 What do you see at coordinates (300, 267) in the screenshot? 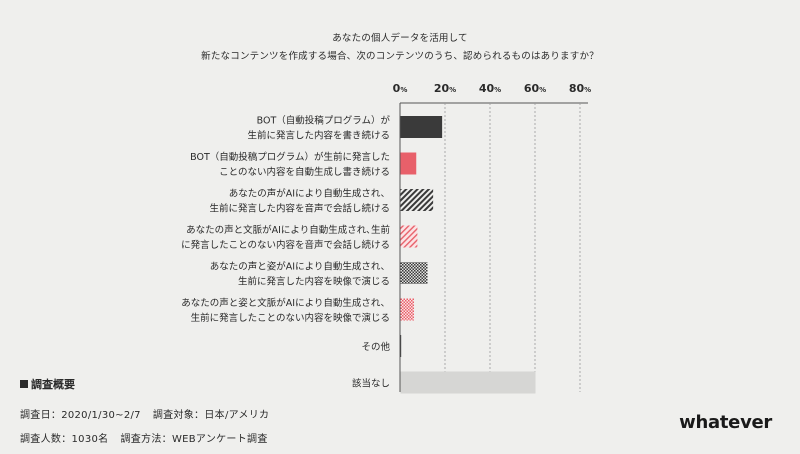
I see `category-label: あなたの声と姿がAIにより自動生成され、` at bounding box center [300, 267].